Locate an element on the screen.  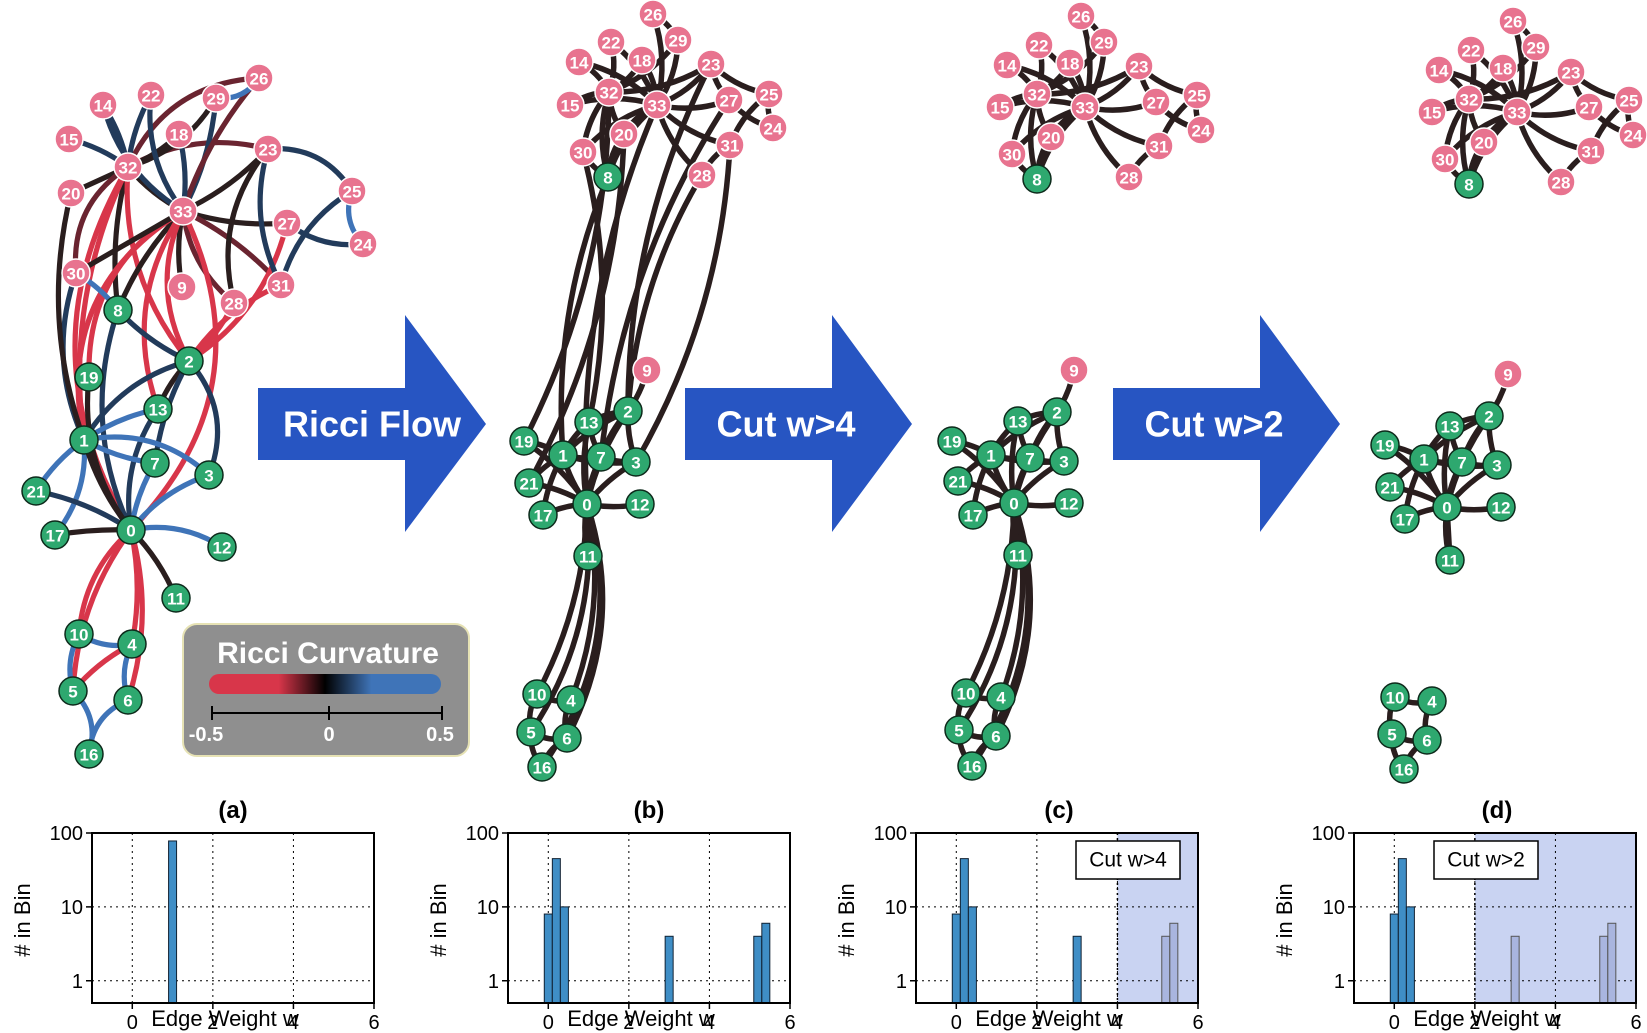
node-d-23: 23 is located at coordinates (1571, 72).